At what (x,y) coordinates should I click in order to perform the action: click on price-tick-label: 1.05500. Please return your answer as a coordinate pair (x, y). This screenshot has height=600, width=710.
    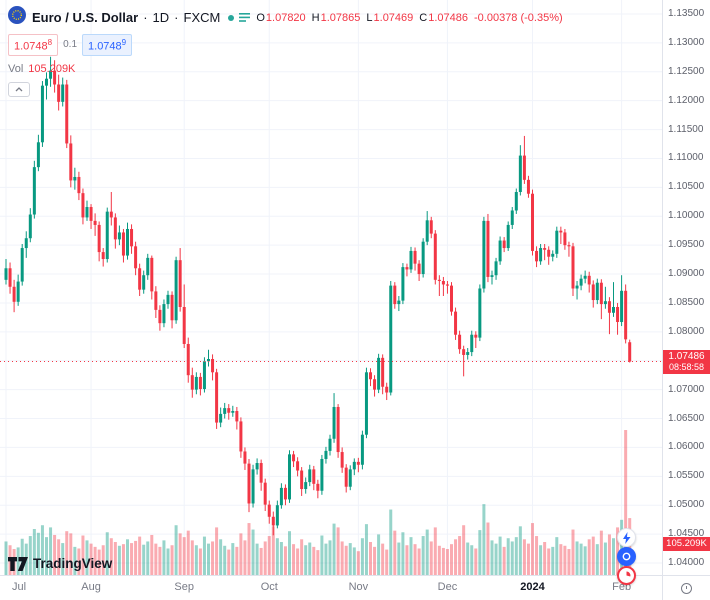
    Looking at the image, I should click on (686, 476).